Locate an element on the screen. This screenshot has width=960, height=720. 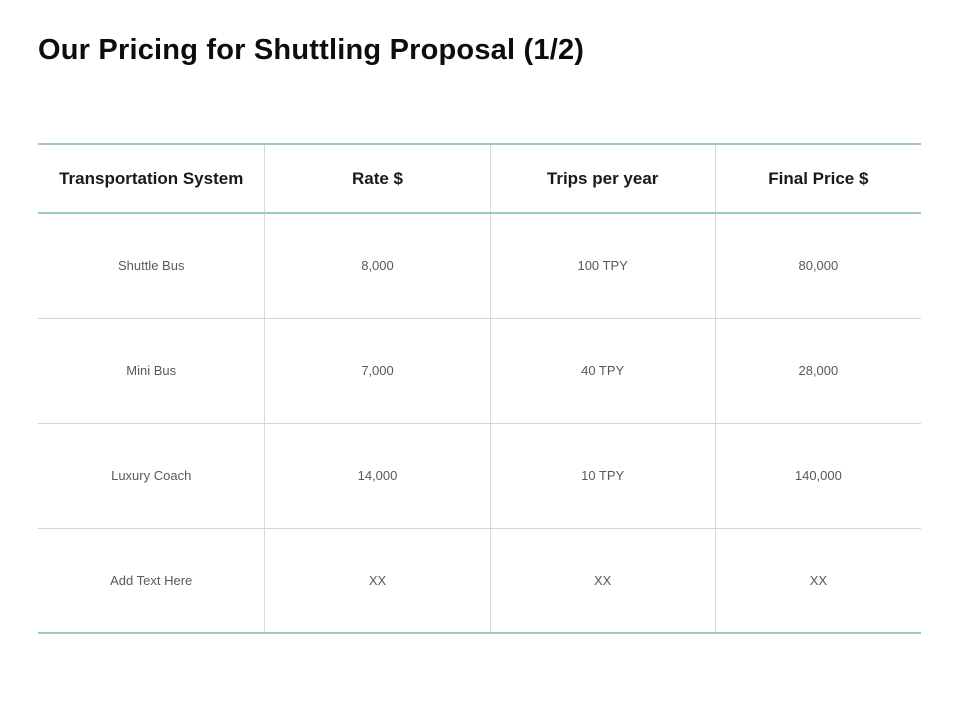
table-row-shuttle-bus: Shuttle Bus 8,000 100 TPY 80,000 is located at coordinates (479, 266).